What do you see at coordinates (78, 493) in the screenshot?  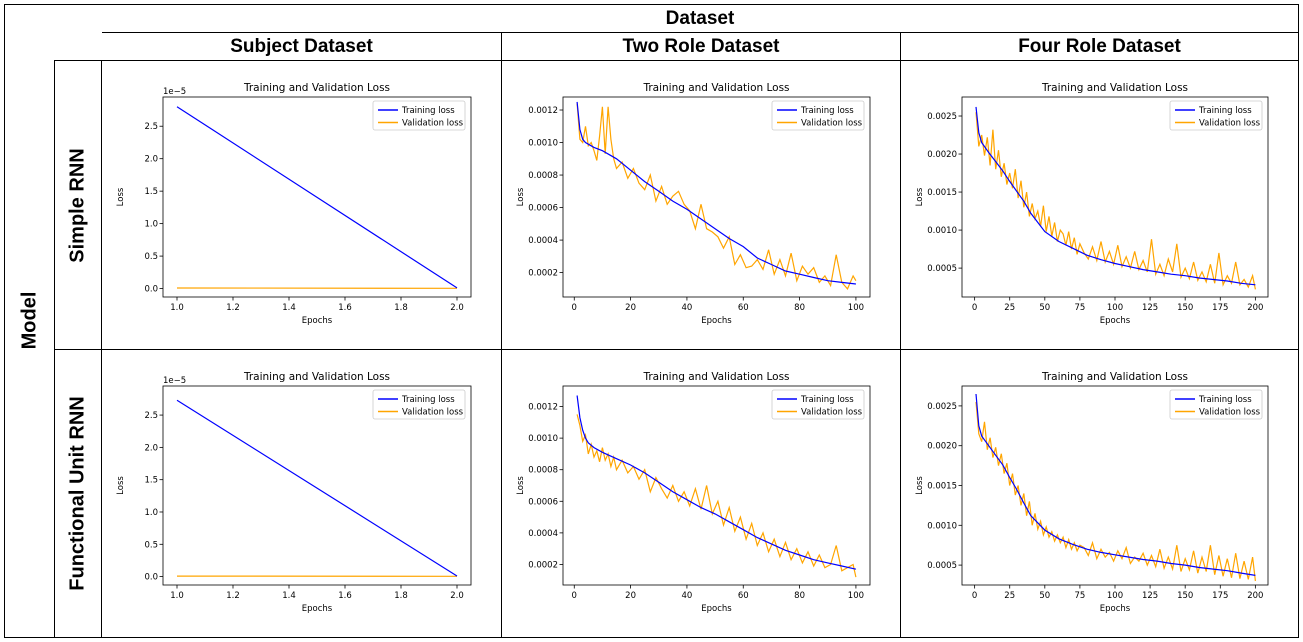 I see `row-header-functional-unit-rnn: Functional Unit RNN` at bounding box center [78, 493].